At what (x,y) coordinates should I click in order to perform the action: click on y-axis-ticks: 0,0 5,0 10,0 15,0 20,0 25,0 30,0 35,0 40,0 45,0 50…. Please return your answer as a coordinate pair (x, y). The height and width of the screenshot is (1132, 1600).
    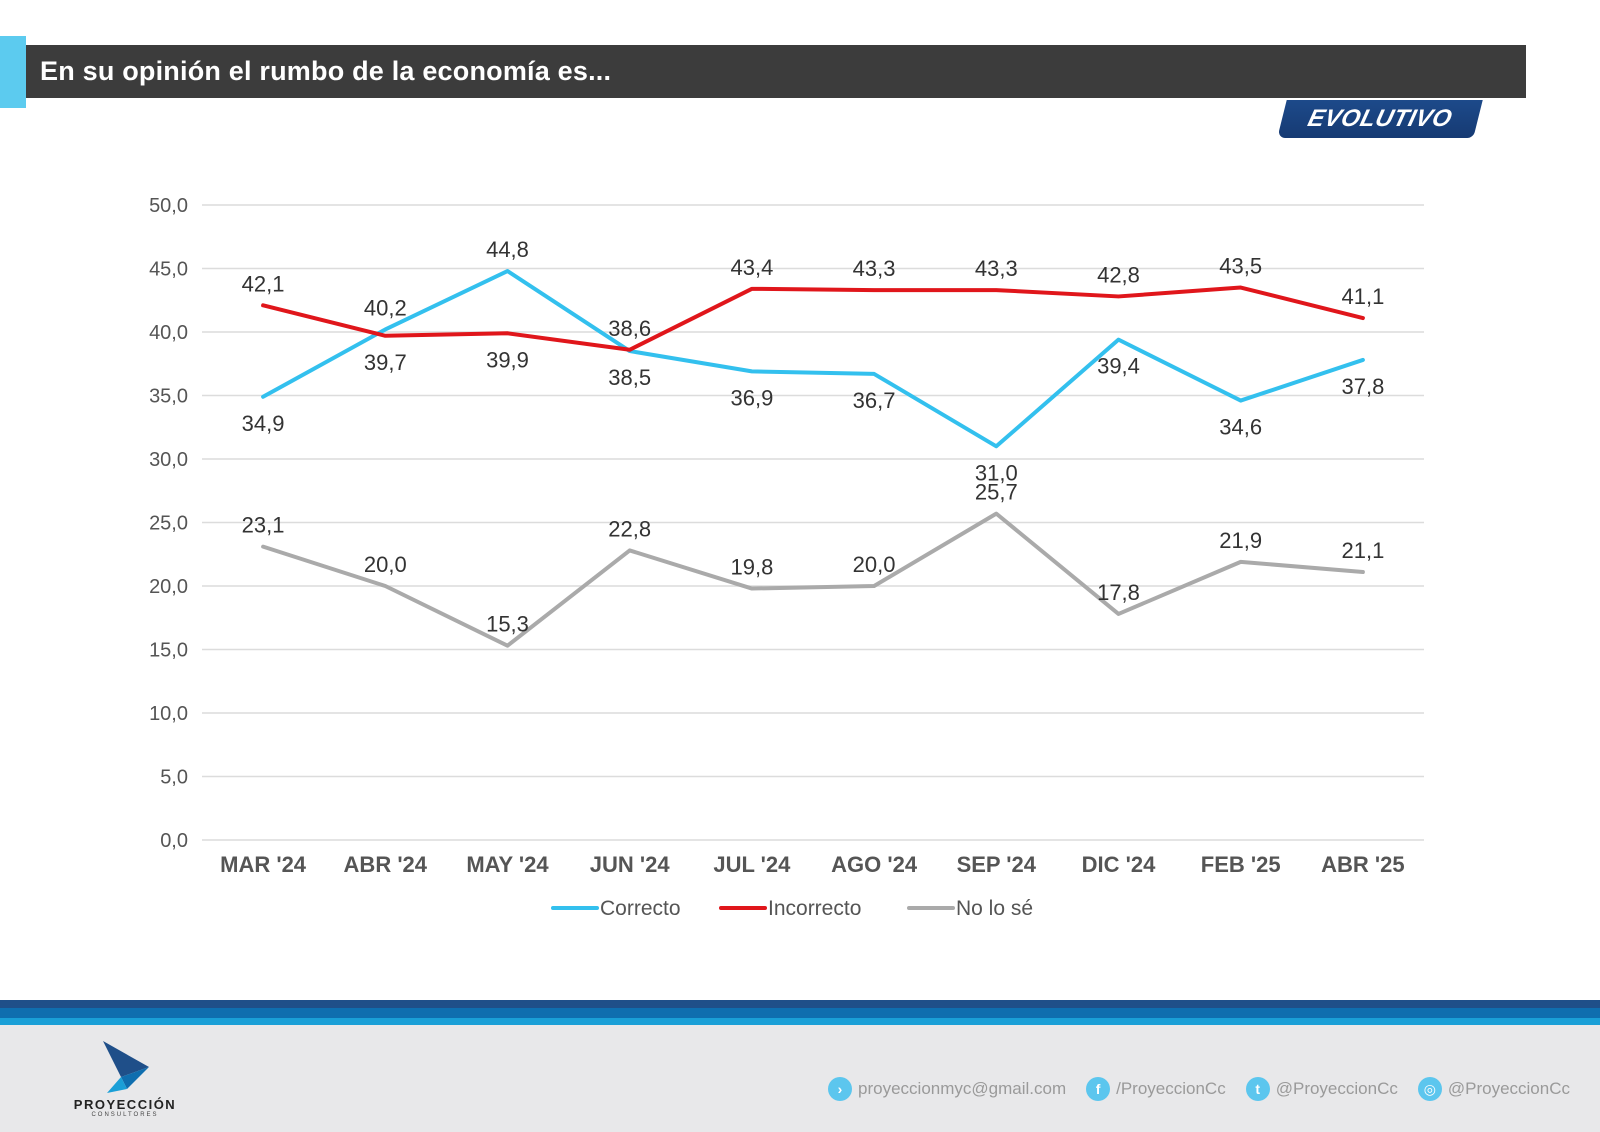
    Looking at the image, I should click on (168, 523).